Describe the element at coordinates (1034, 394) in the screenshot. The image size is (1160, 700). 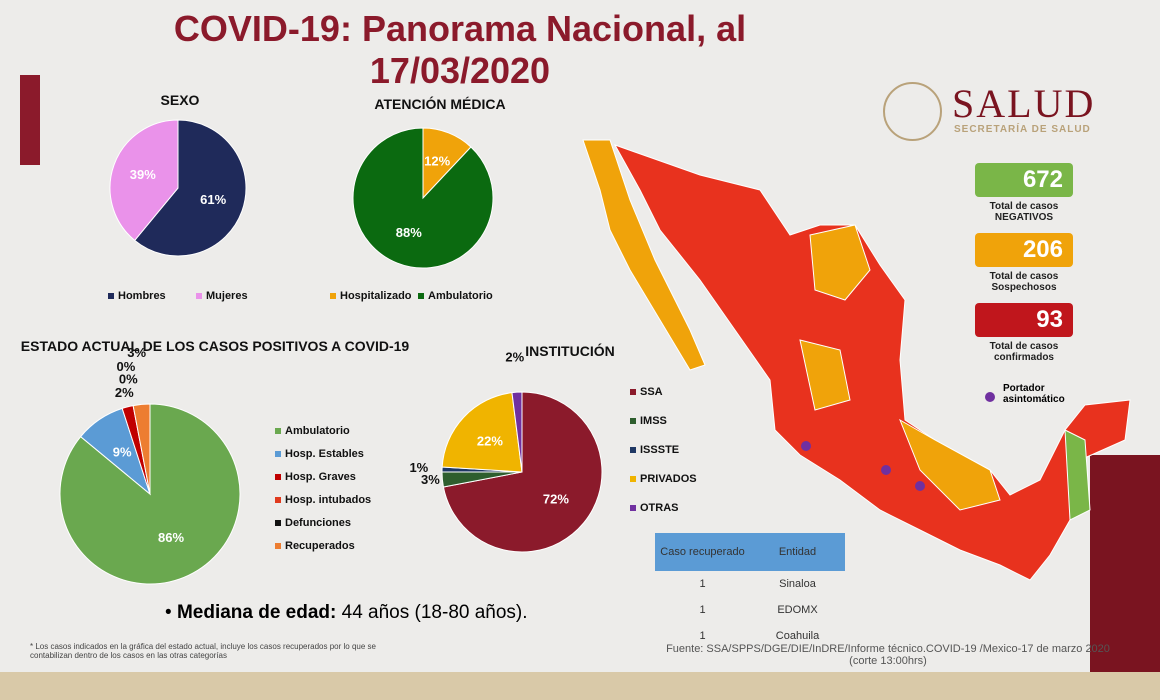
I see `map-legend: Portador asintomático` at that location.